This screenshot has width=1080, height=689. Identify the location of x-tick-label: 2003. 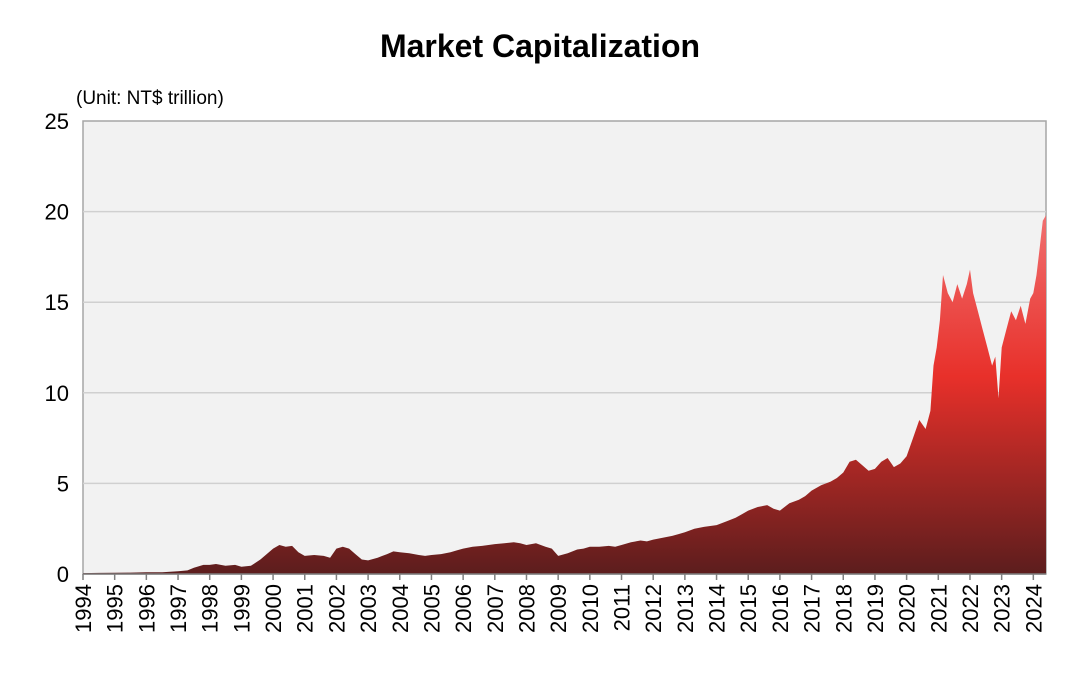
(368, 608).